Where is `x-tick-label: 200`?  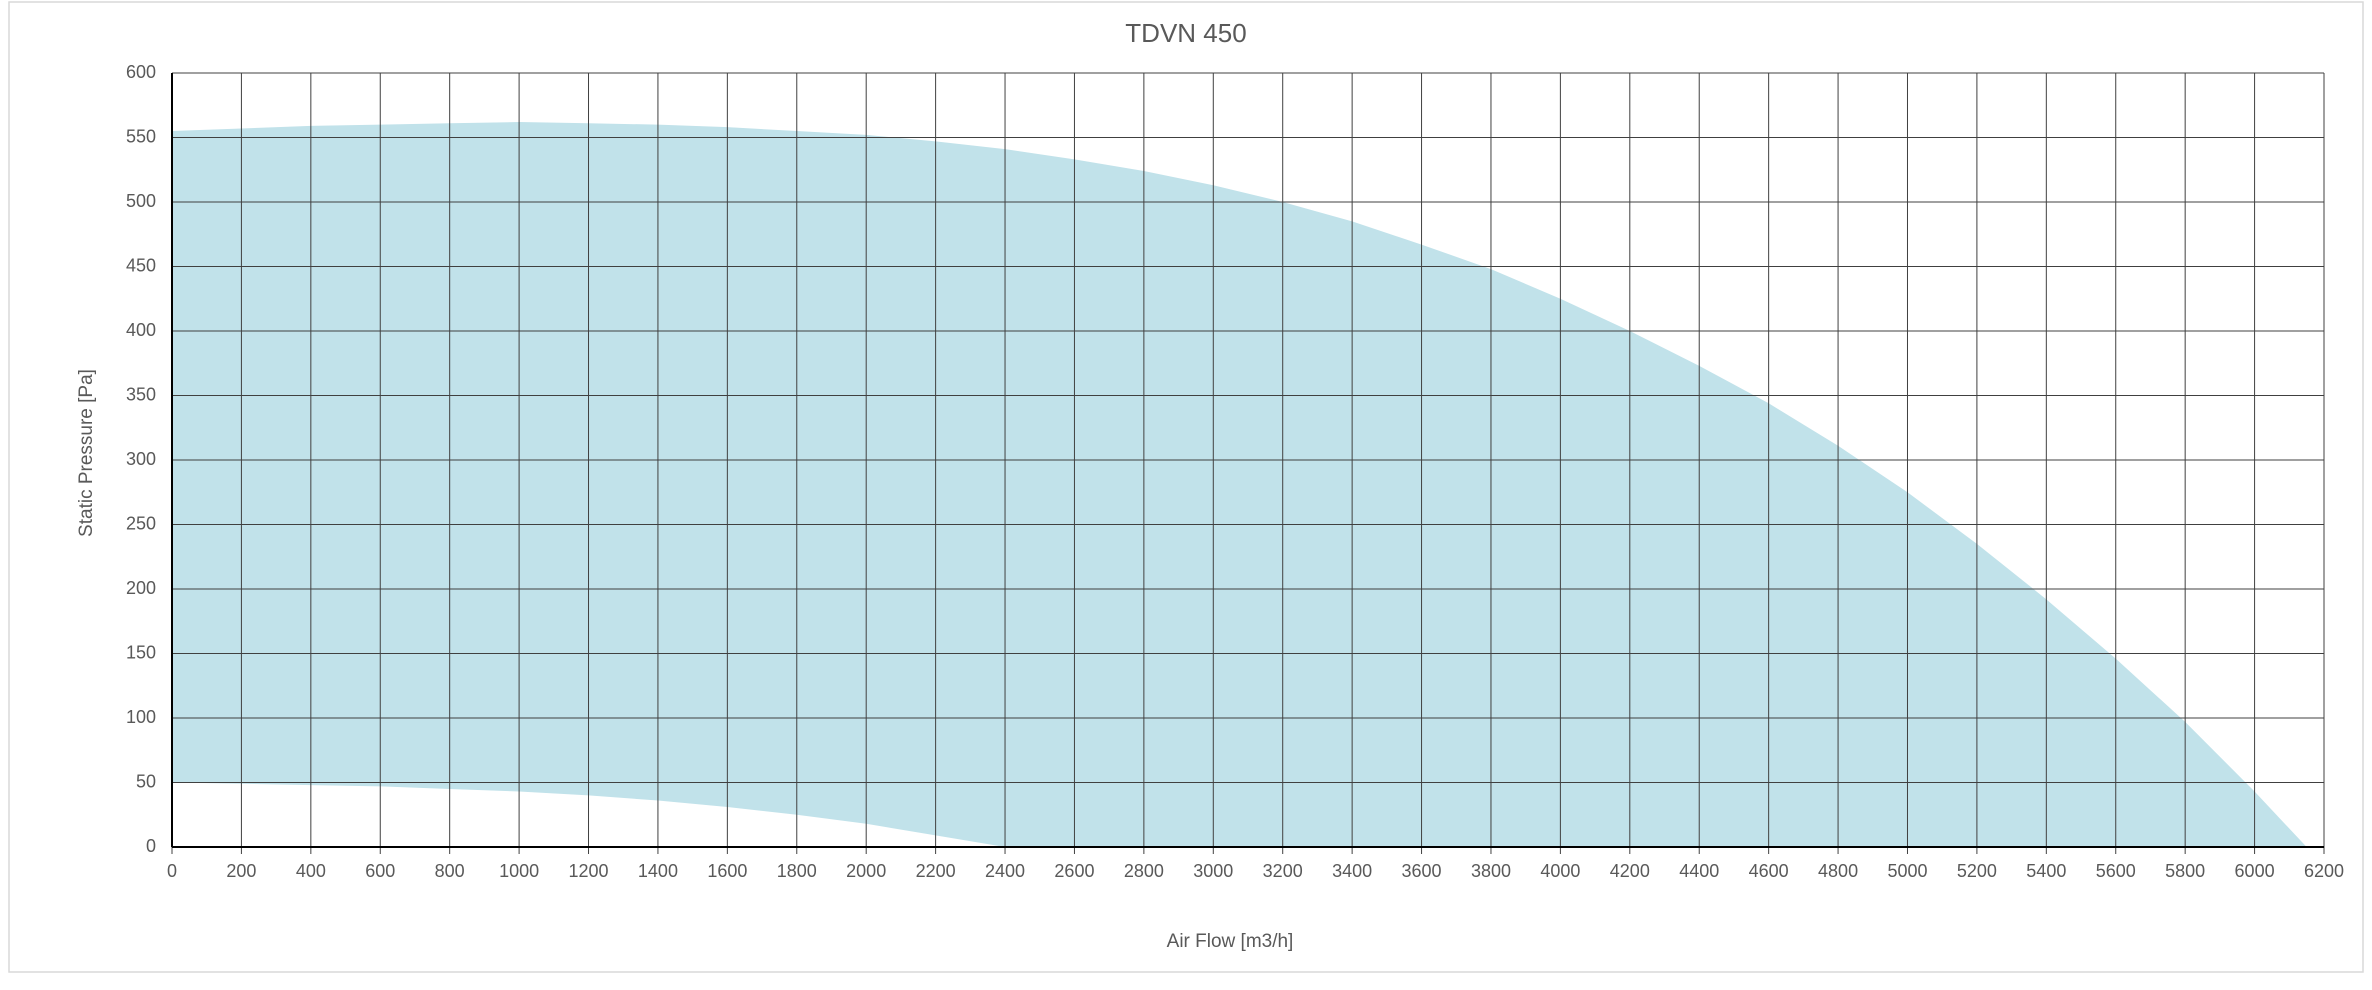
x-tick-label: 200 is located at coordinates (241, 871).